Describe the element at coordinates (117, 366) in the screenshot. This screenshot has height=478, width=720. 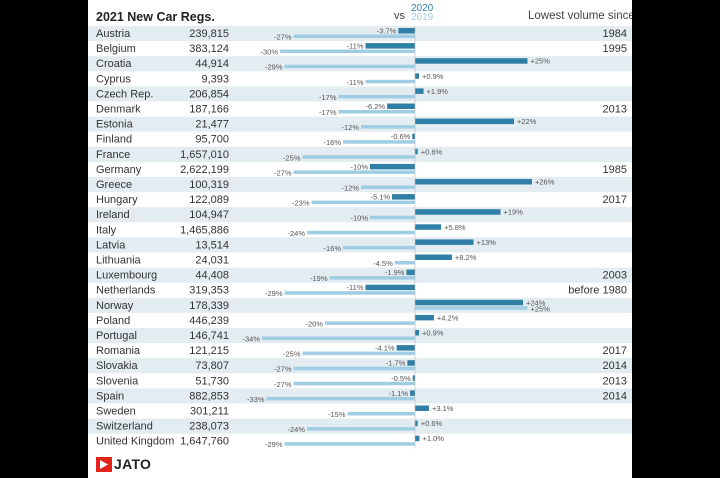
I see `country-label: Slovakia` at that location.